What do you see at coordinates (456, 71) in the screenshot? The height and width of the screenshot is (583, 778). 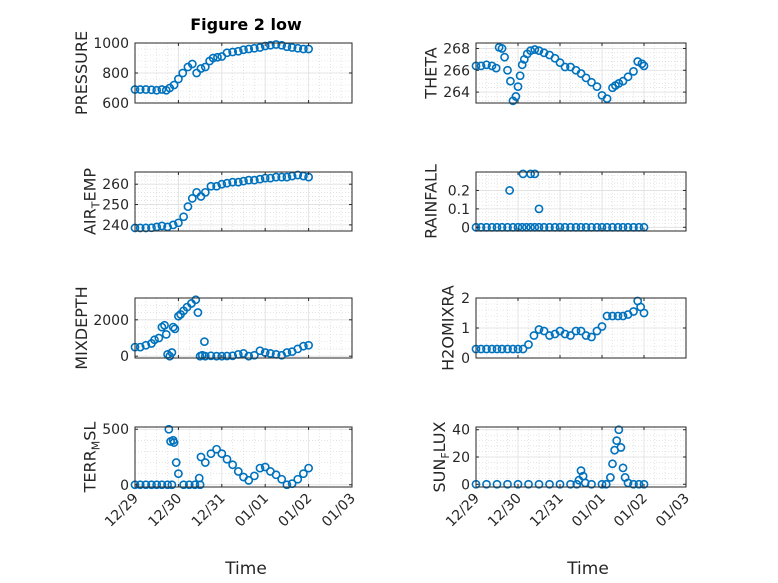 I see `y-tick-label: 266` at bounding box center [456, 71].